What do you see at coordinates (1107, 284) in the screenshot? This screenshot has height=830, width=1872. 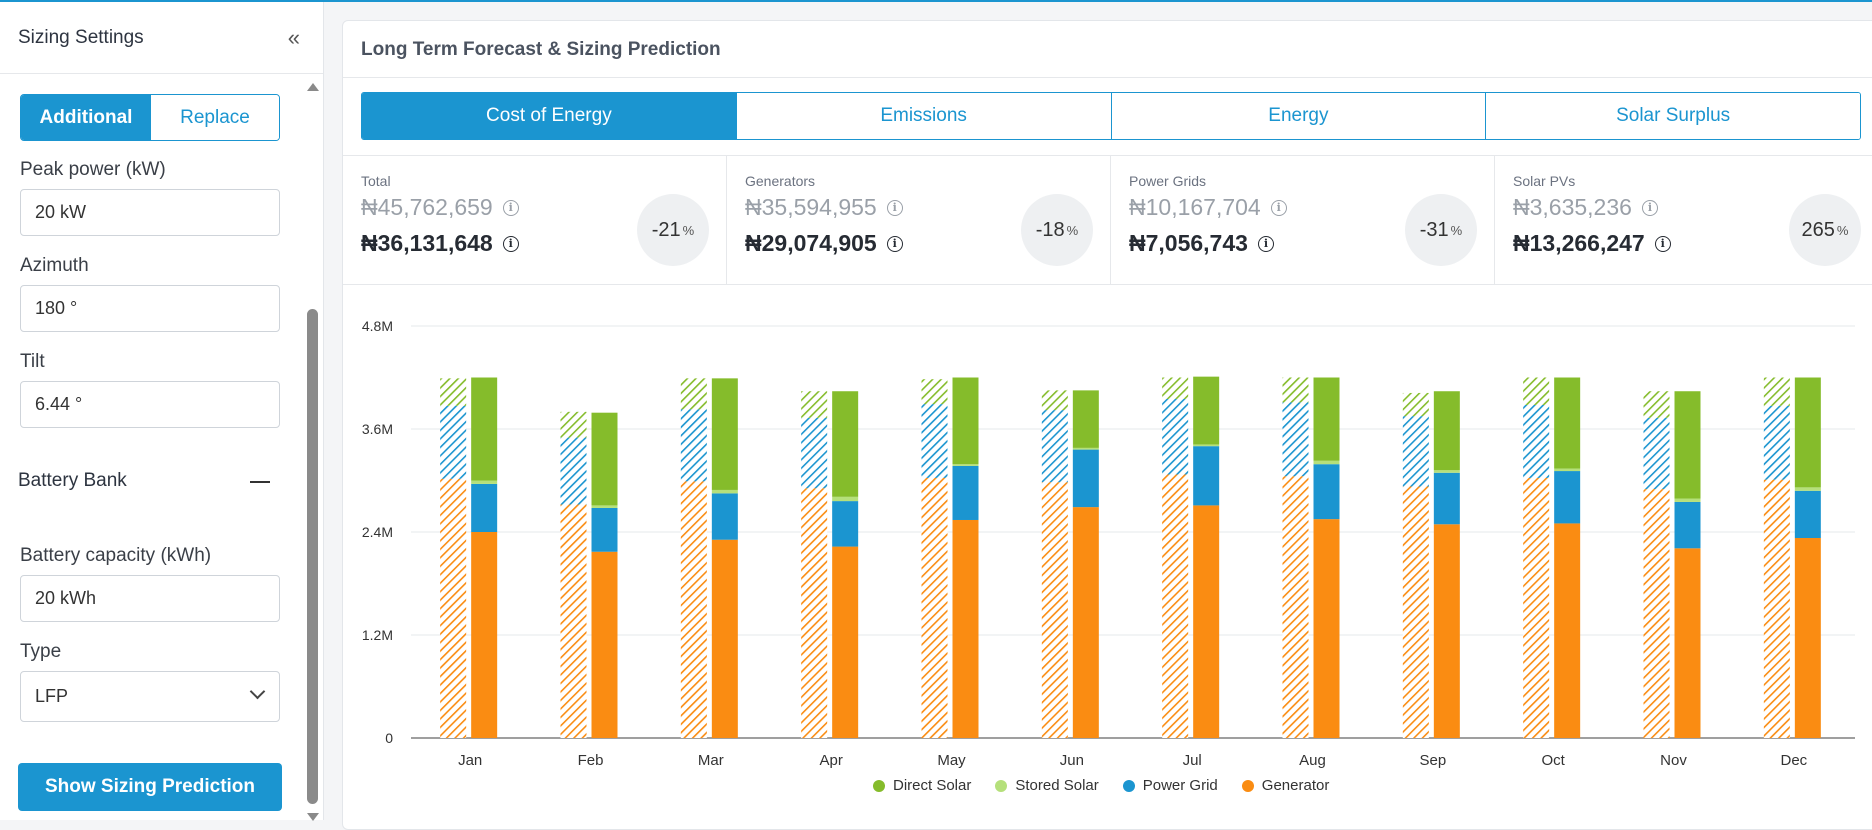 I see `divider` at bounding box center [1107, 284].